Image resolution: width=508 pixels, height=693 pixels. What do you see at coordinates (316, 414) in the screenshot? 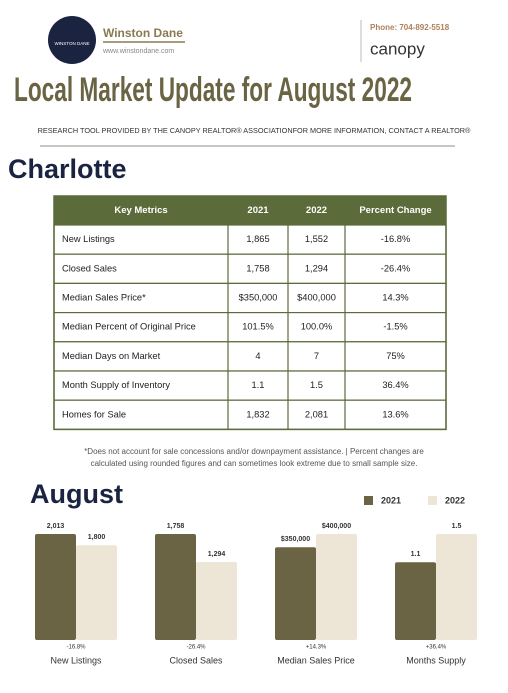
I see `table-cell: 2,081` at bounding box center [316, 414].